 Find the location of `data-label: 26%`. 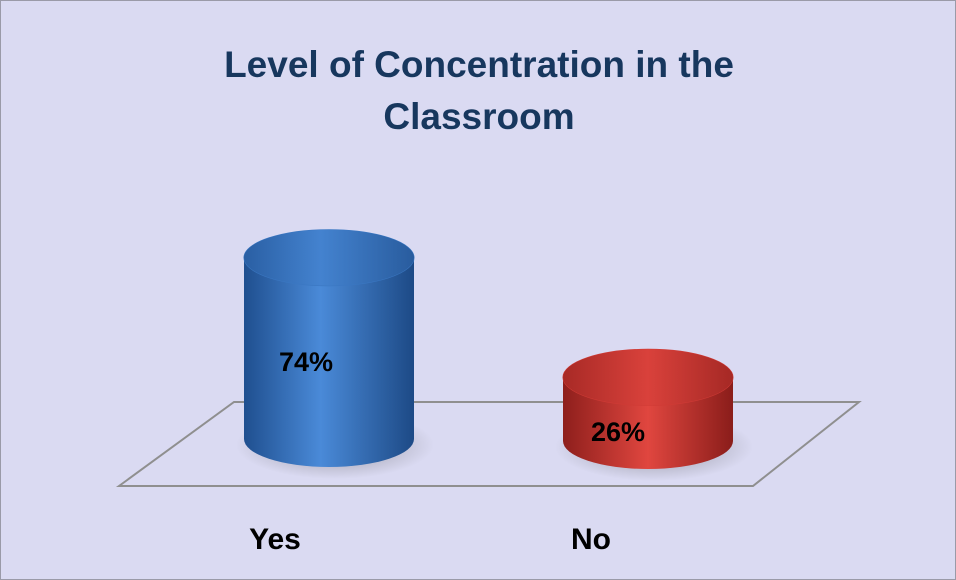

data-label: 26% is located at coordinates (618, 432).